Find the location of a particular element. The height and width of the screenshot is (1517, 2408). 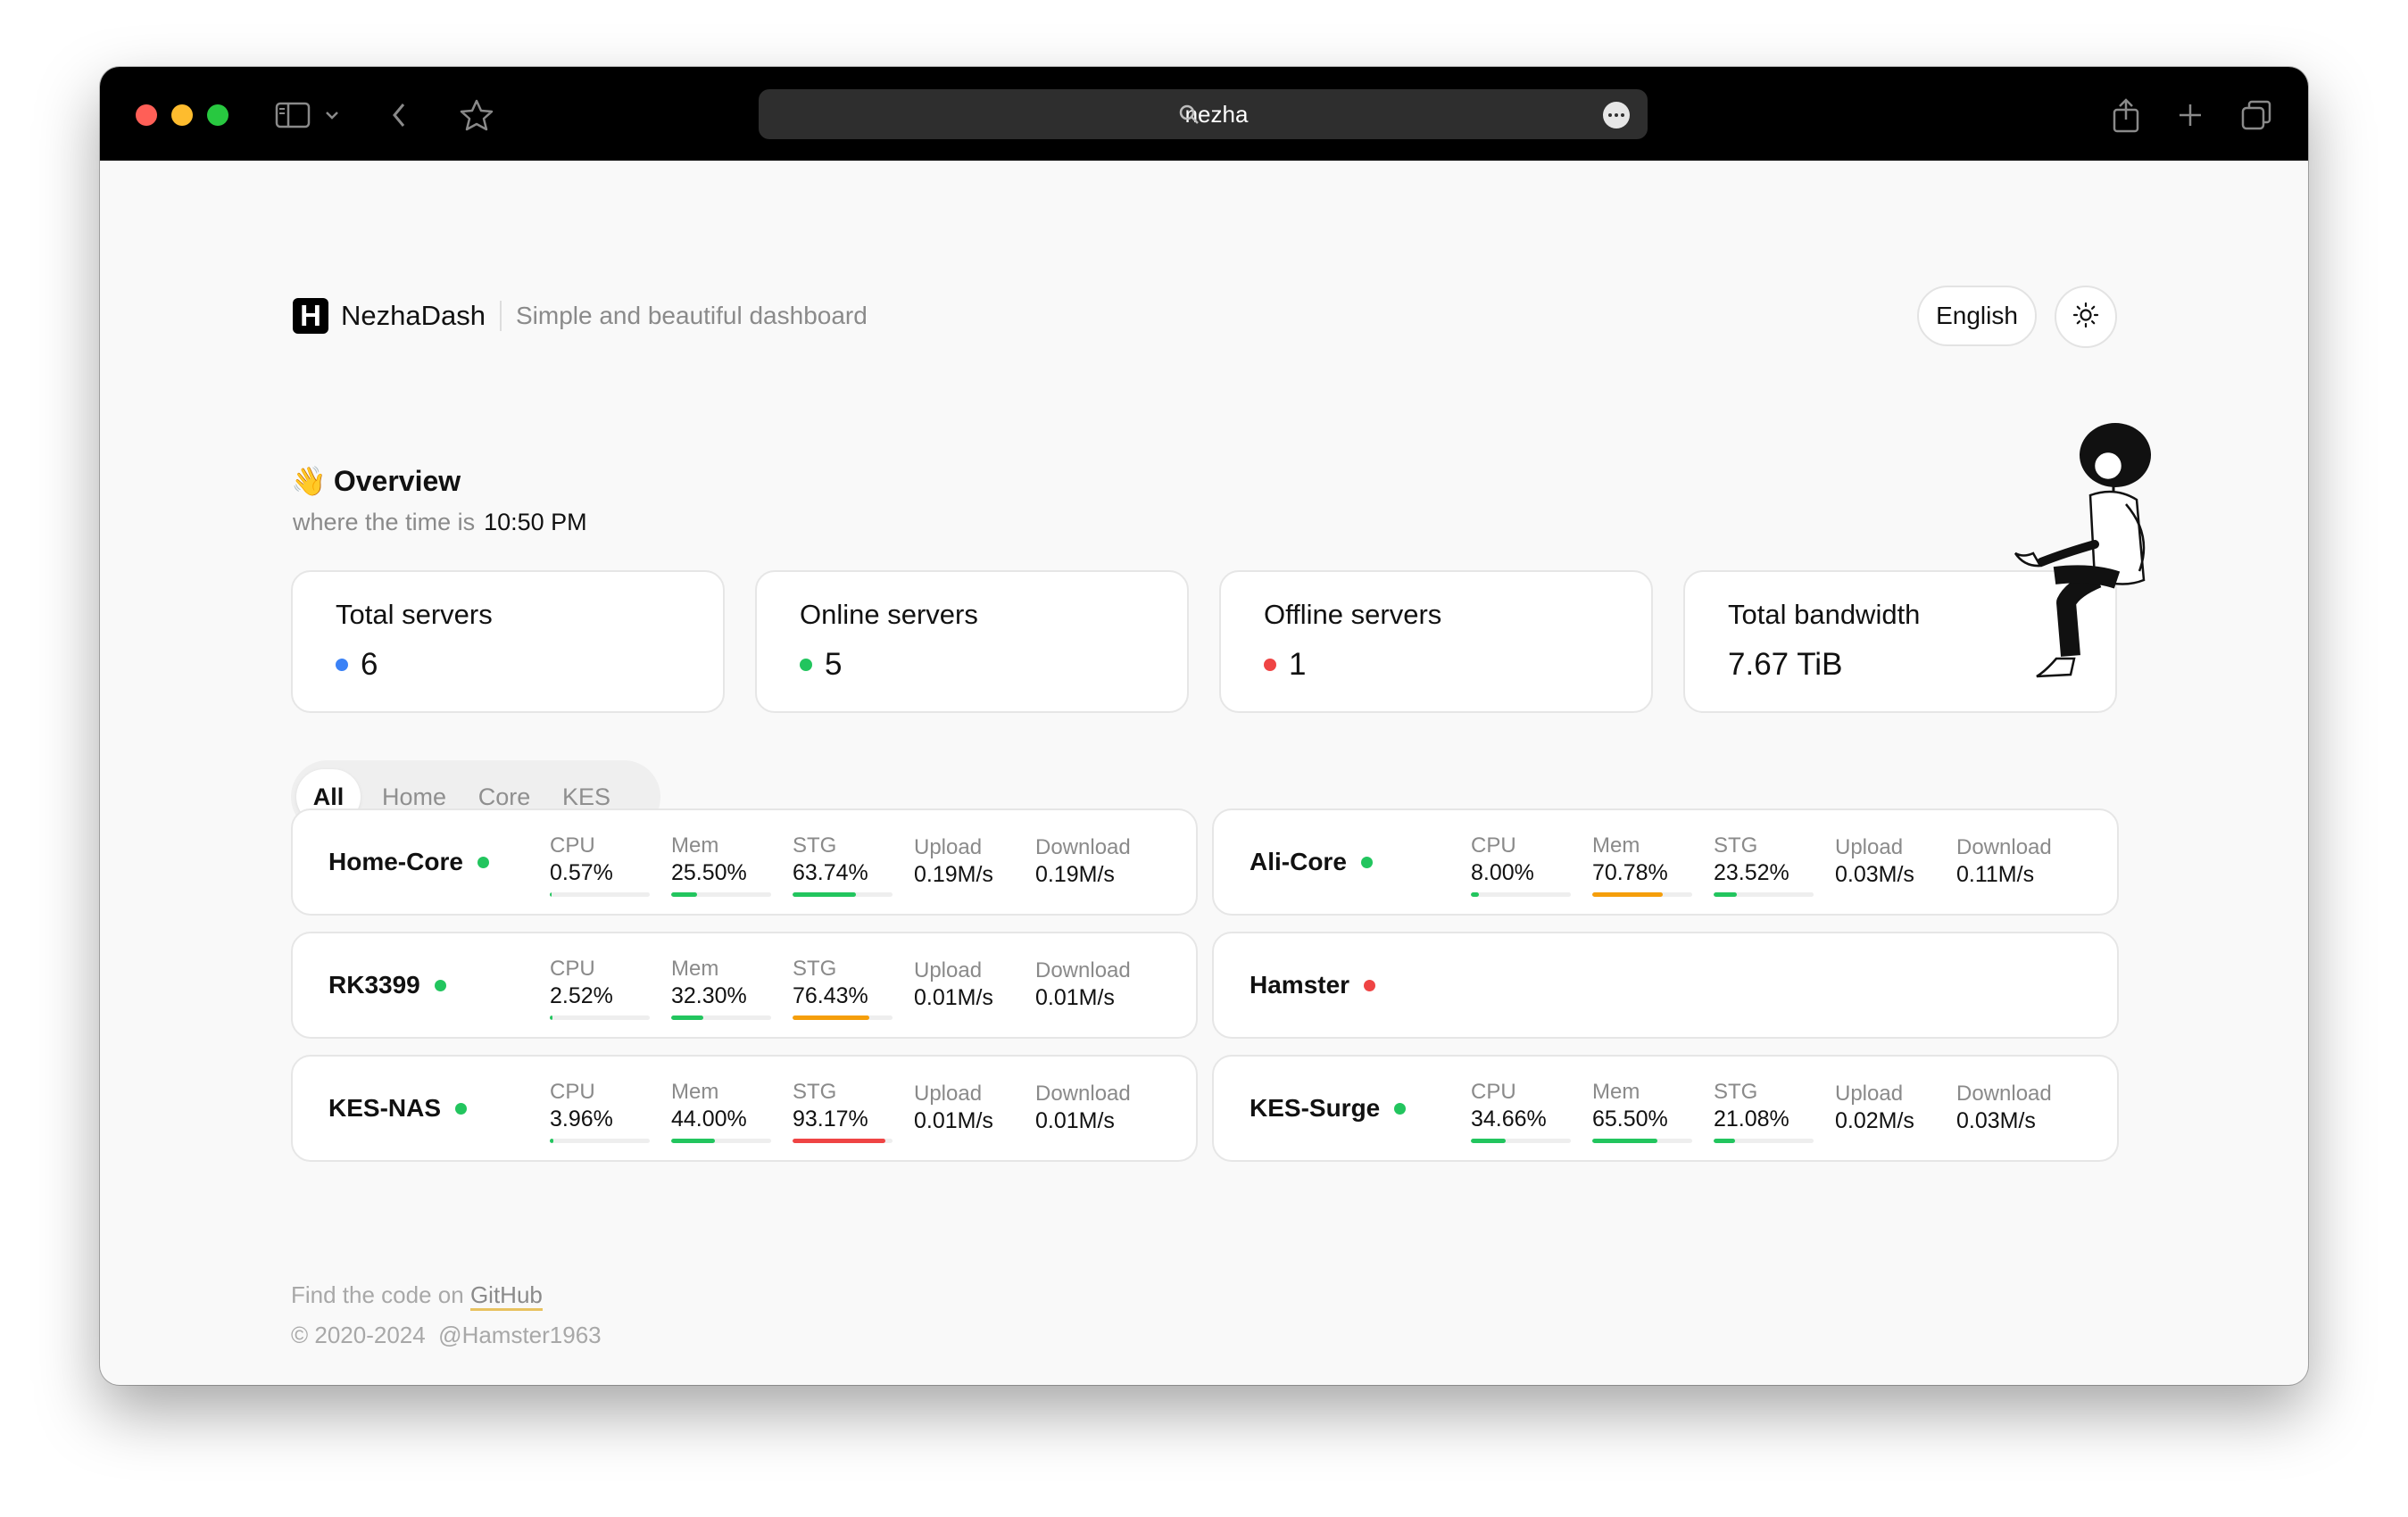

server-card: Hamster is located at coordinates (1665, 986).